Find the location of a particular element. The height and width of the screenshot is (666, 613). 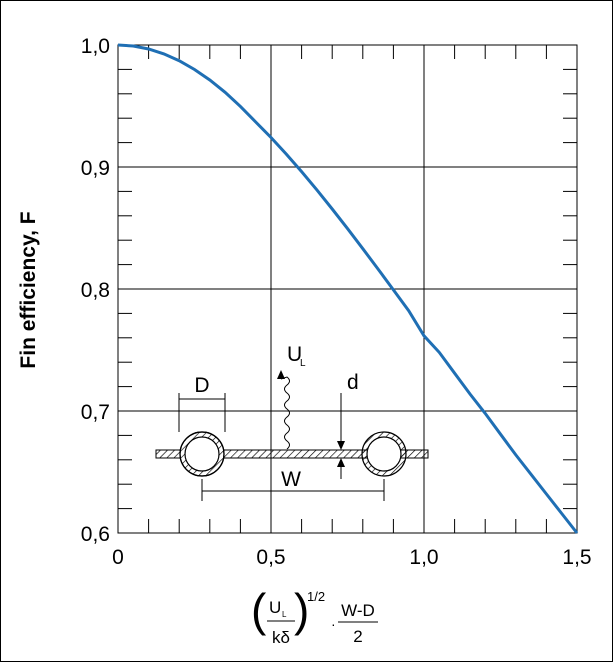

fin-tube-diagram: D W d U L is located at coordinates (292, 422).